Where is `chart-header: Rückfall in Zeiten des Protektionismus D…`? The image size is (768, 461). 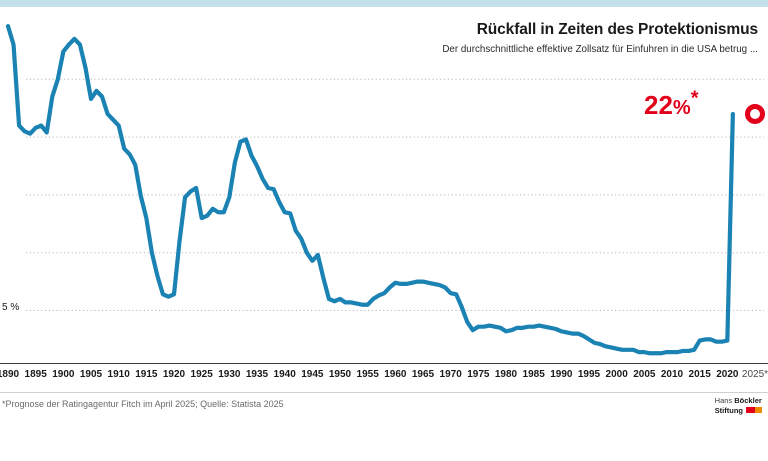
chart-header: Rückfall in Zeiten des Protektionismus D… is located at coordinates (548, 38).